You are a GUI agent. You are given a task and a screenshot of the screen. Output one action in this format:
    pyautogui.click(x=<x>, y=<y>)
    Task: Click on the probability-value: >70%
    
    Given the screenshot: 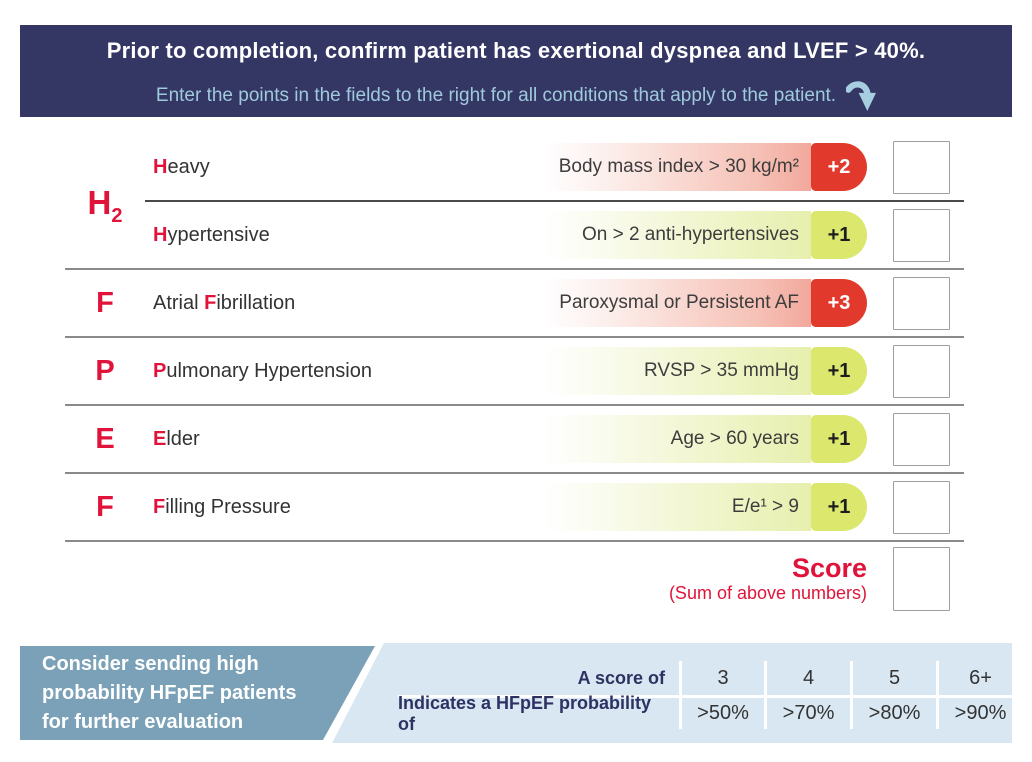 What is the action you would take?
    pyautogui.click(x=807, y=712)
    